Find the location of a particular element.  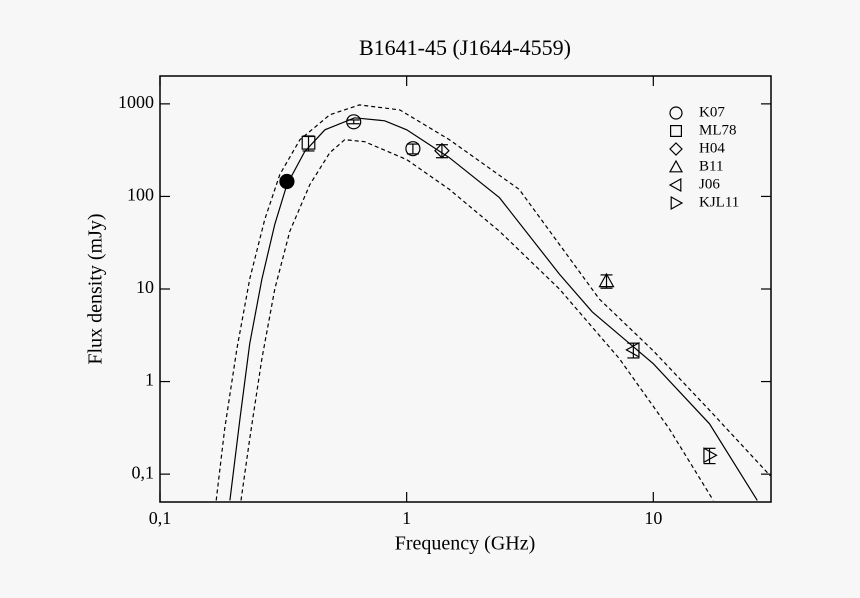

legend-label: B11 is located at coordinates (711, 166).